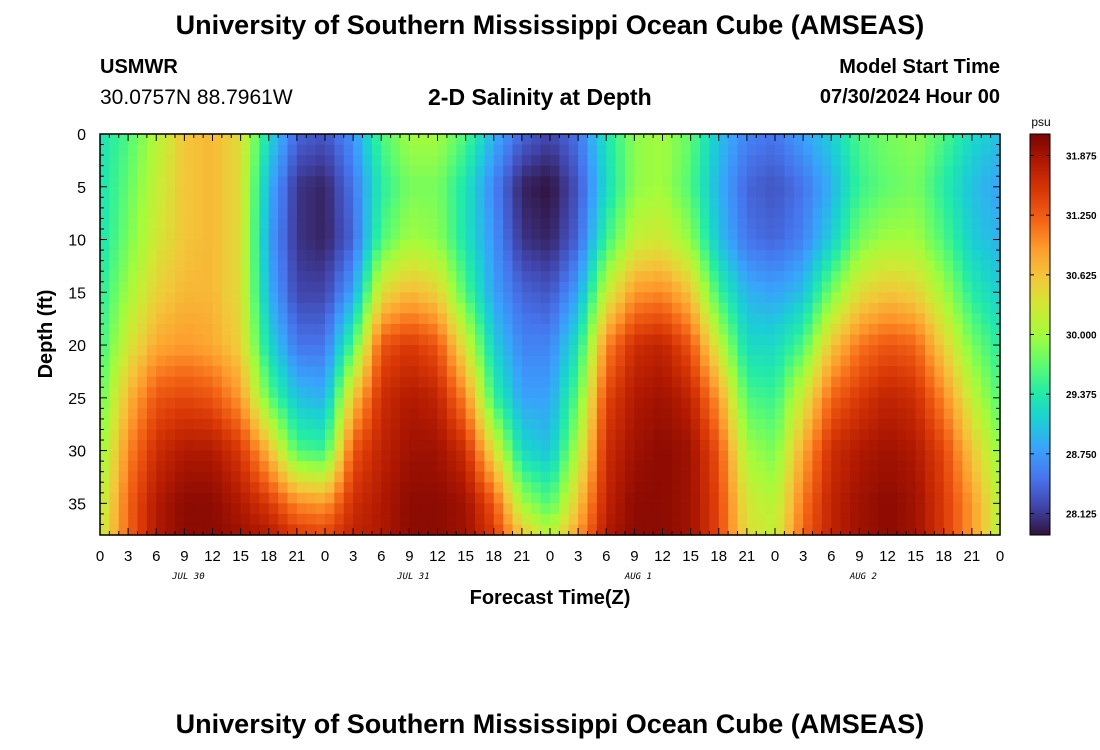 The image size is (1100, 750). What do you see at coordinates (831, 556) in the screenshot?
I see `x-tick-label: 6` at bounding box center [831, 556].